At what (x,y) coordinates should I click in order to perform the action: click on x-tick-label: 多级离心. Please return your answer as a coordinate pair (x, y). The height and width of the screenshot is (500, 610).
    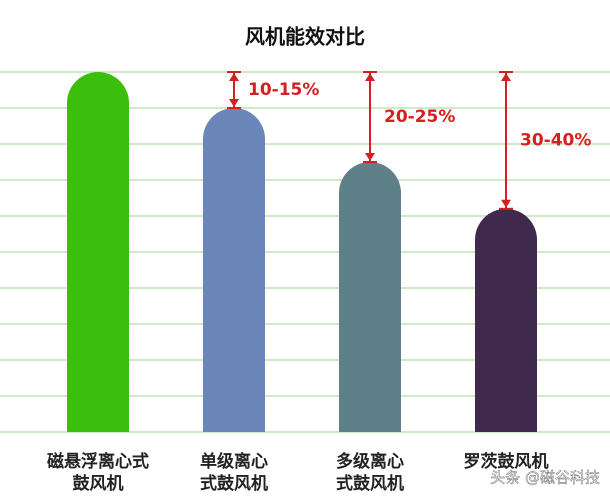
    Looking at the image, I should click on (370, 461).